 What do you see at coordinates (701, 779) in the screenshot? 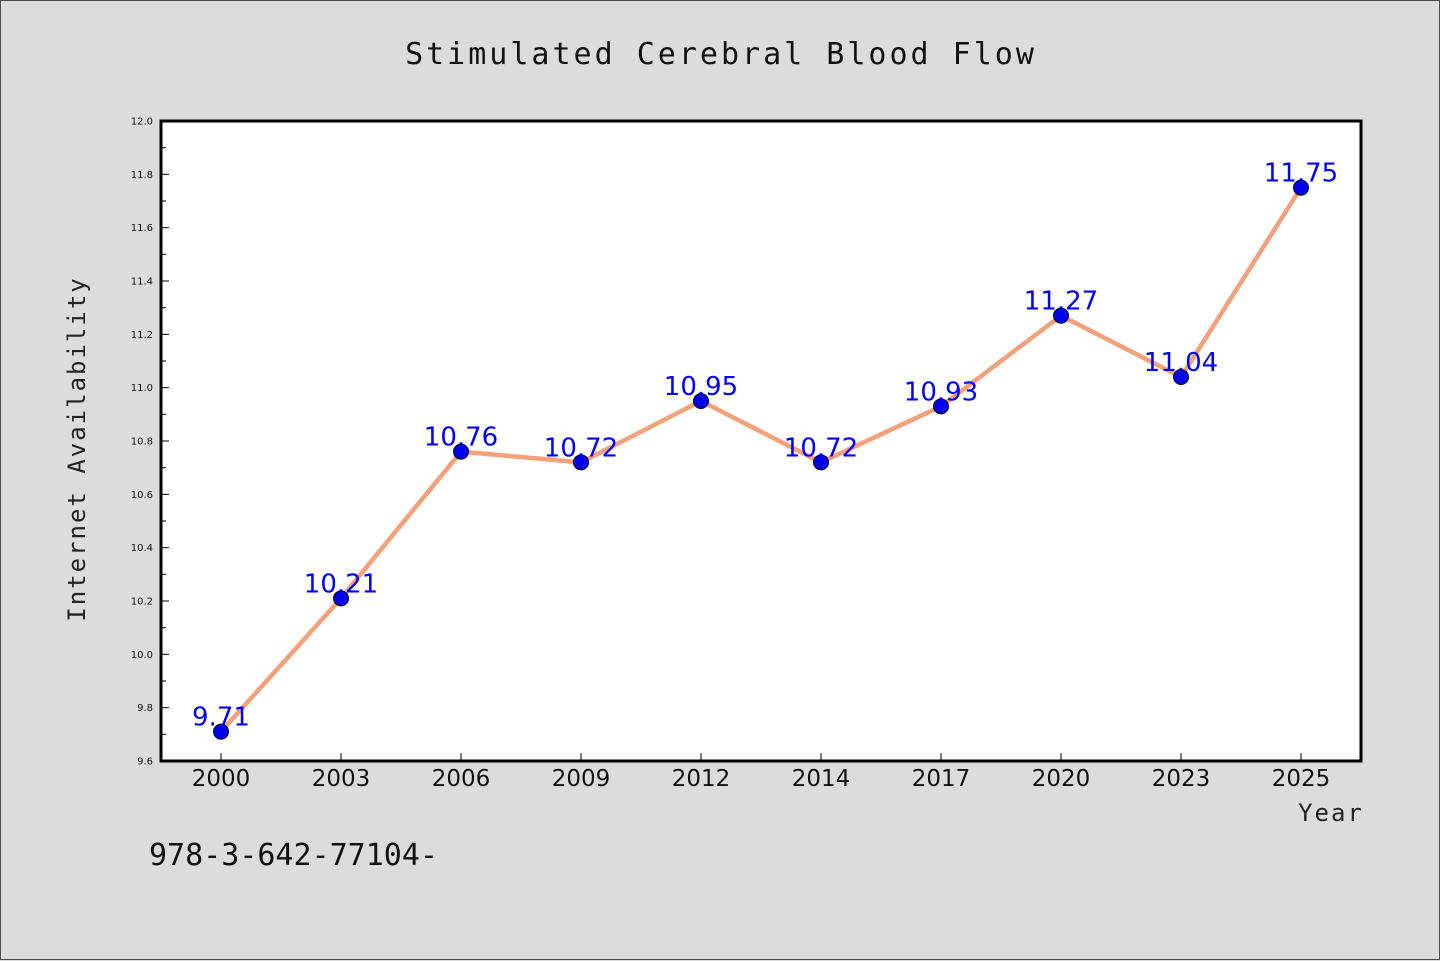
I see `x-tick-label: 2012` at bounding box center [701, 779].